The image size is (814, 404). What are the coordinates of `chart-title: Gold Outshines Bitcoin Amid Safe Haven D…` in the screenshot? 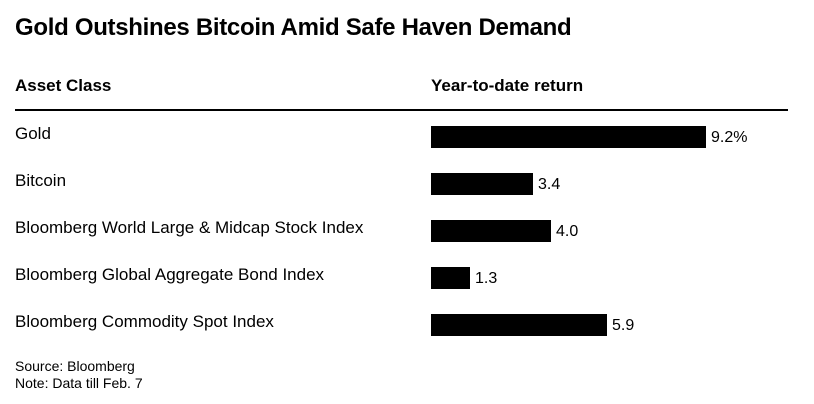 It's located at (293, 27).